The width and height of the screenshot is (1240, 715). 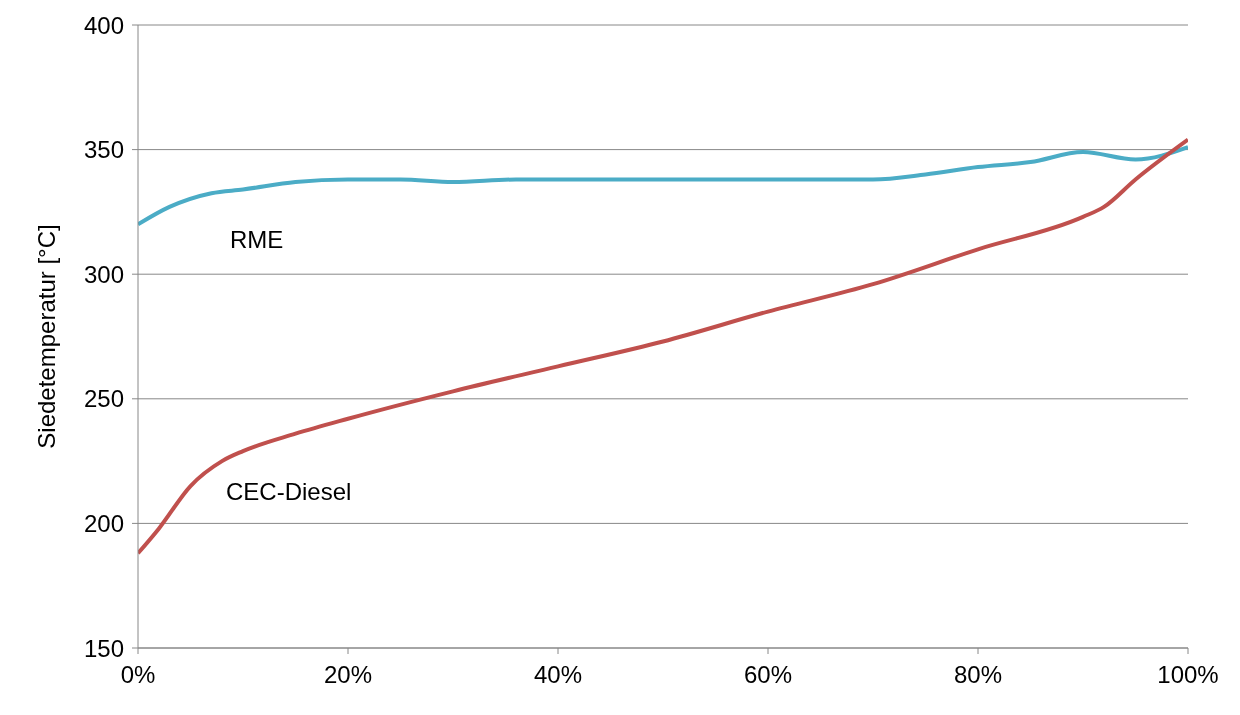 What do you see at coordinates (289, 492) in the screenshot?
I see `series-label: CEC-Diesel` at bounding box center [289, 492].